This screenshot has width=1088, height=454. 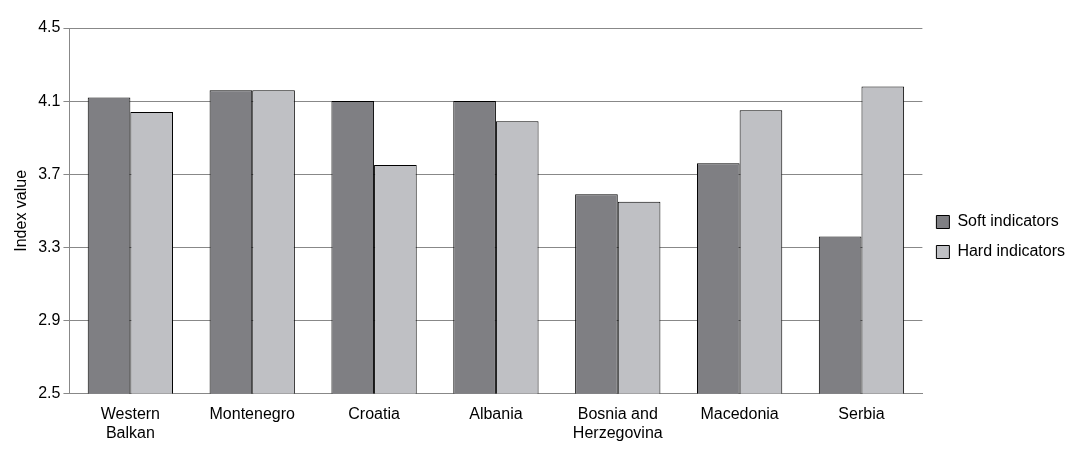 I want to click on x-tick-label: Albania, so click(x=496, y=413).